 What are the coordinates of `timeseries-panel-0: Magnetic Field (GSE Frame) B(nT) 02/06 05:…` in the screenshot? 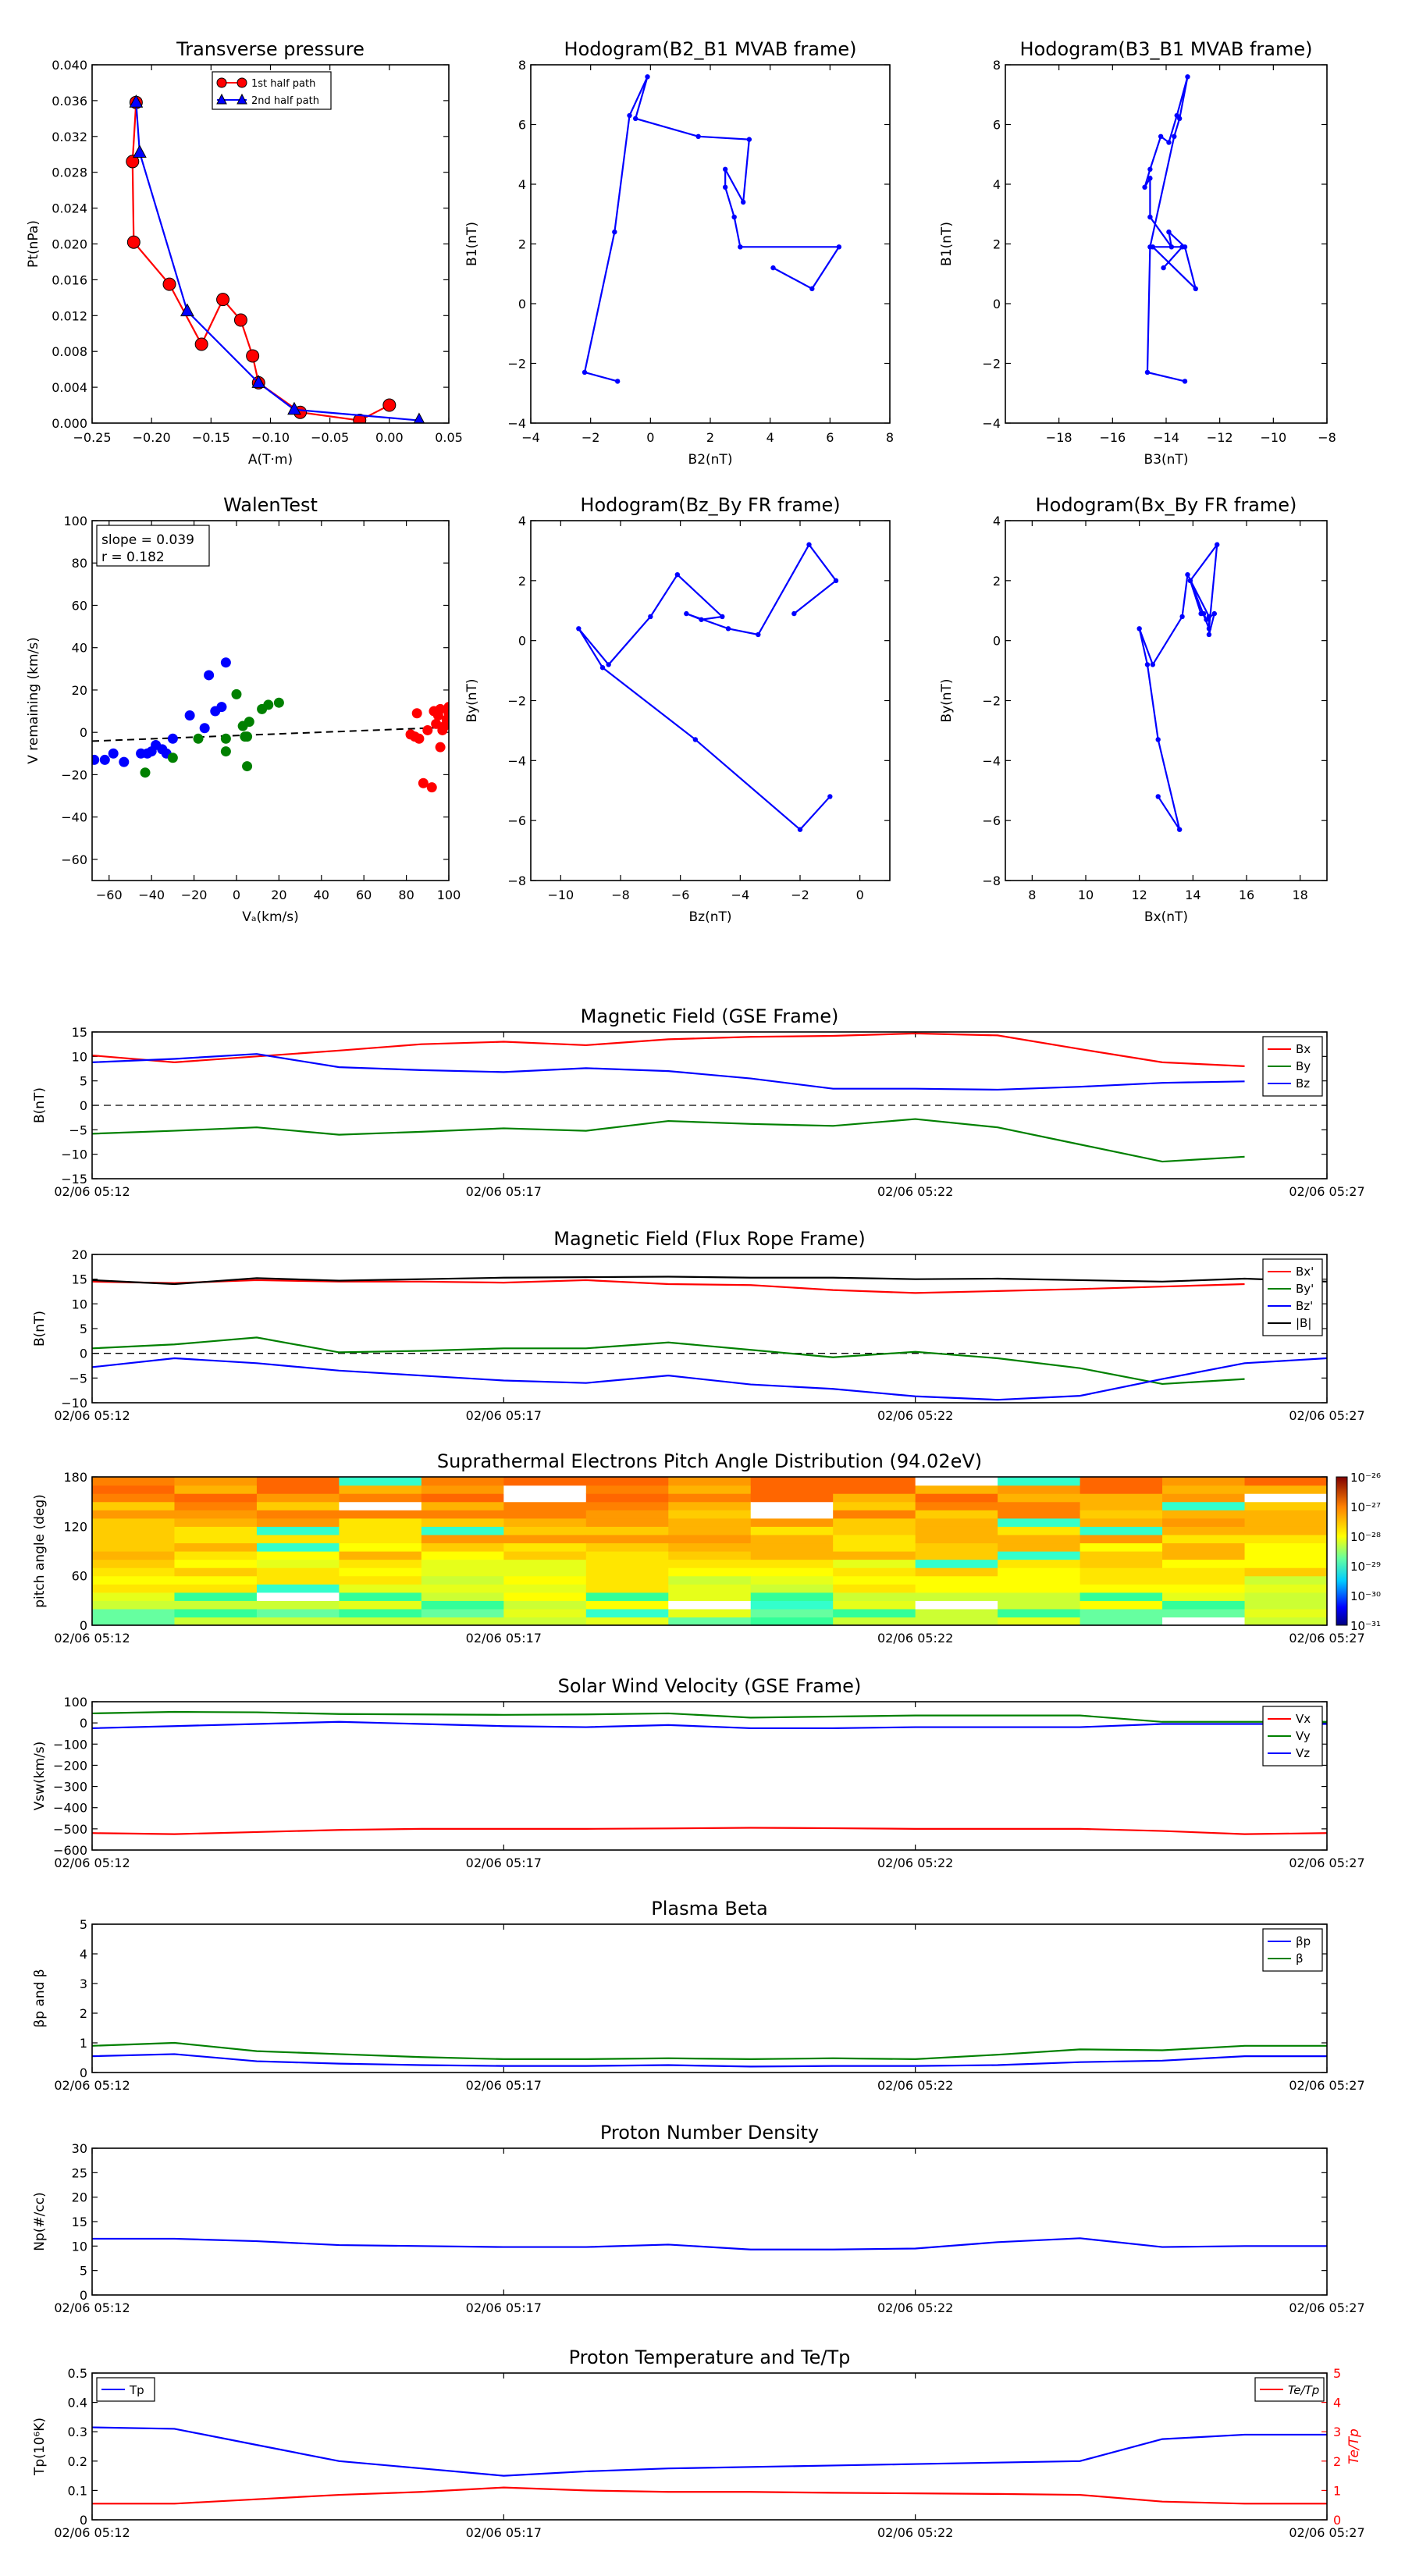 It's located at (698, 1102).